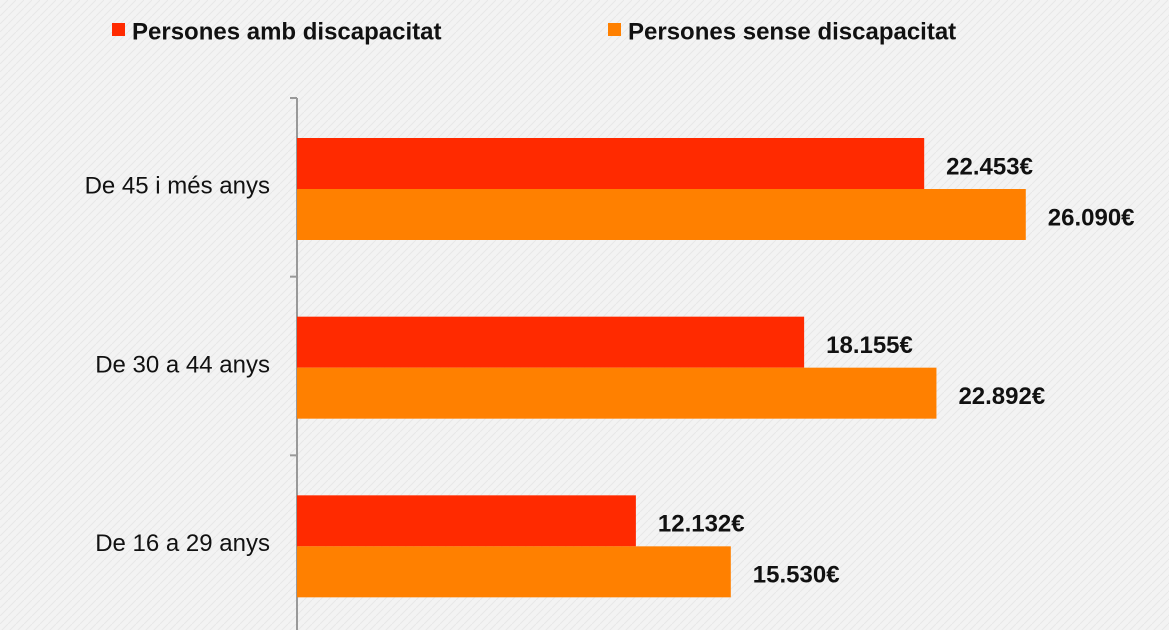 This screenshot has height=630, width=1169. Describe the element at coordinates (701, 524) in the screenshot. I see `value-label: 12.132€` at that location.